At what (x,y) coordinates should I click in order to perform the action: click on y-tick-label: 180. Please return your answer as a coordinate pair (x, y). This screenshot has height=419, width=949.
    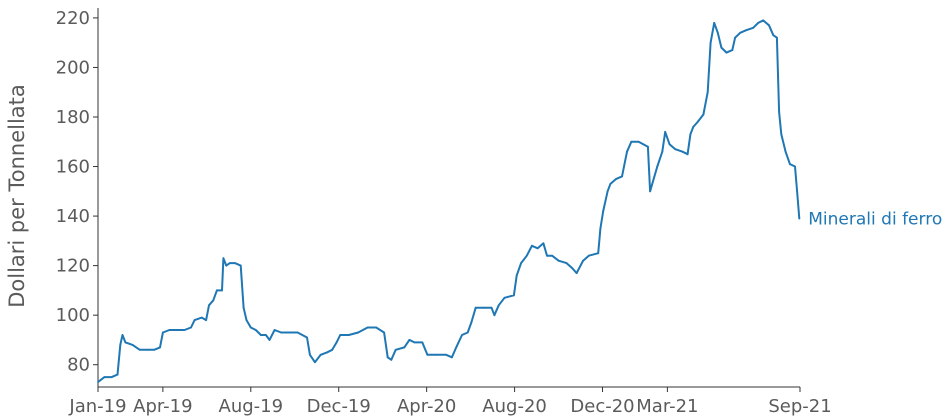
    Looking at the image, I should click on (73, 117).